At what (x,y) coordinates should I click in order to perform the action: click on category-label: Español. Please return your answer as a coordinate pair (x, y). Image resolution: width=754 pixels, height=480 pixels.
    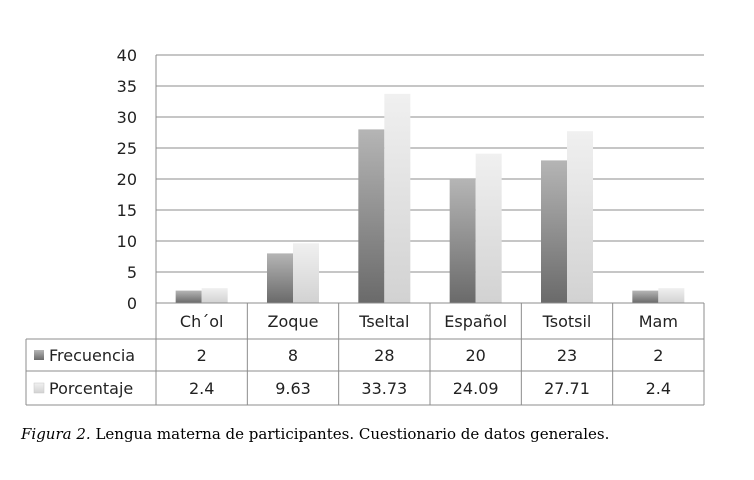
    Looking at the image, I should click on (475, 321).